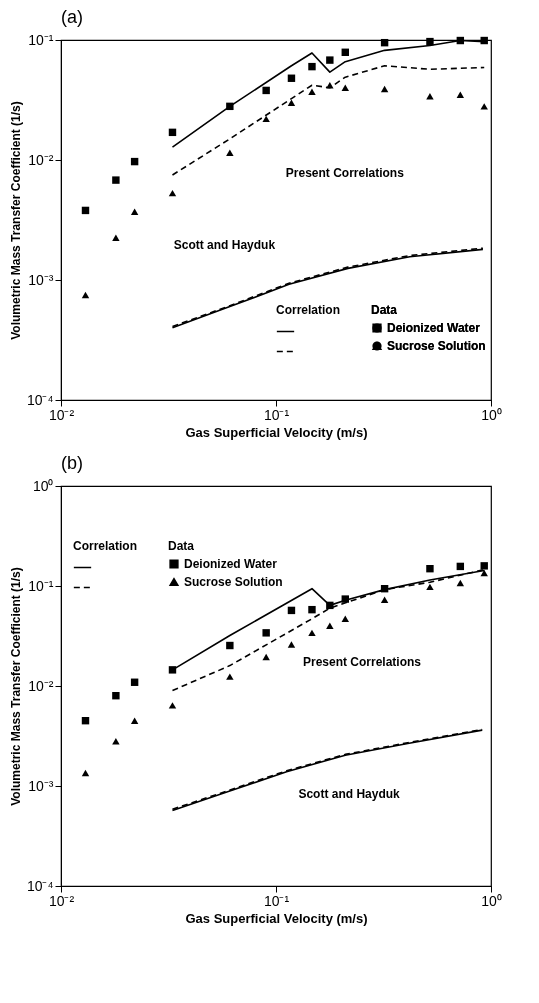  Describe the element at coordinates (72, 17) in the screenshot. I see `chart-title: (a)` at that location.